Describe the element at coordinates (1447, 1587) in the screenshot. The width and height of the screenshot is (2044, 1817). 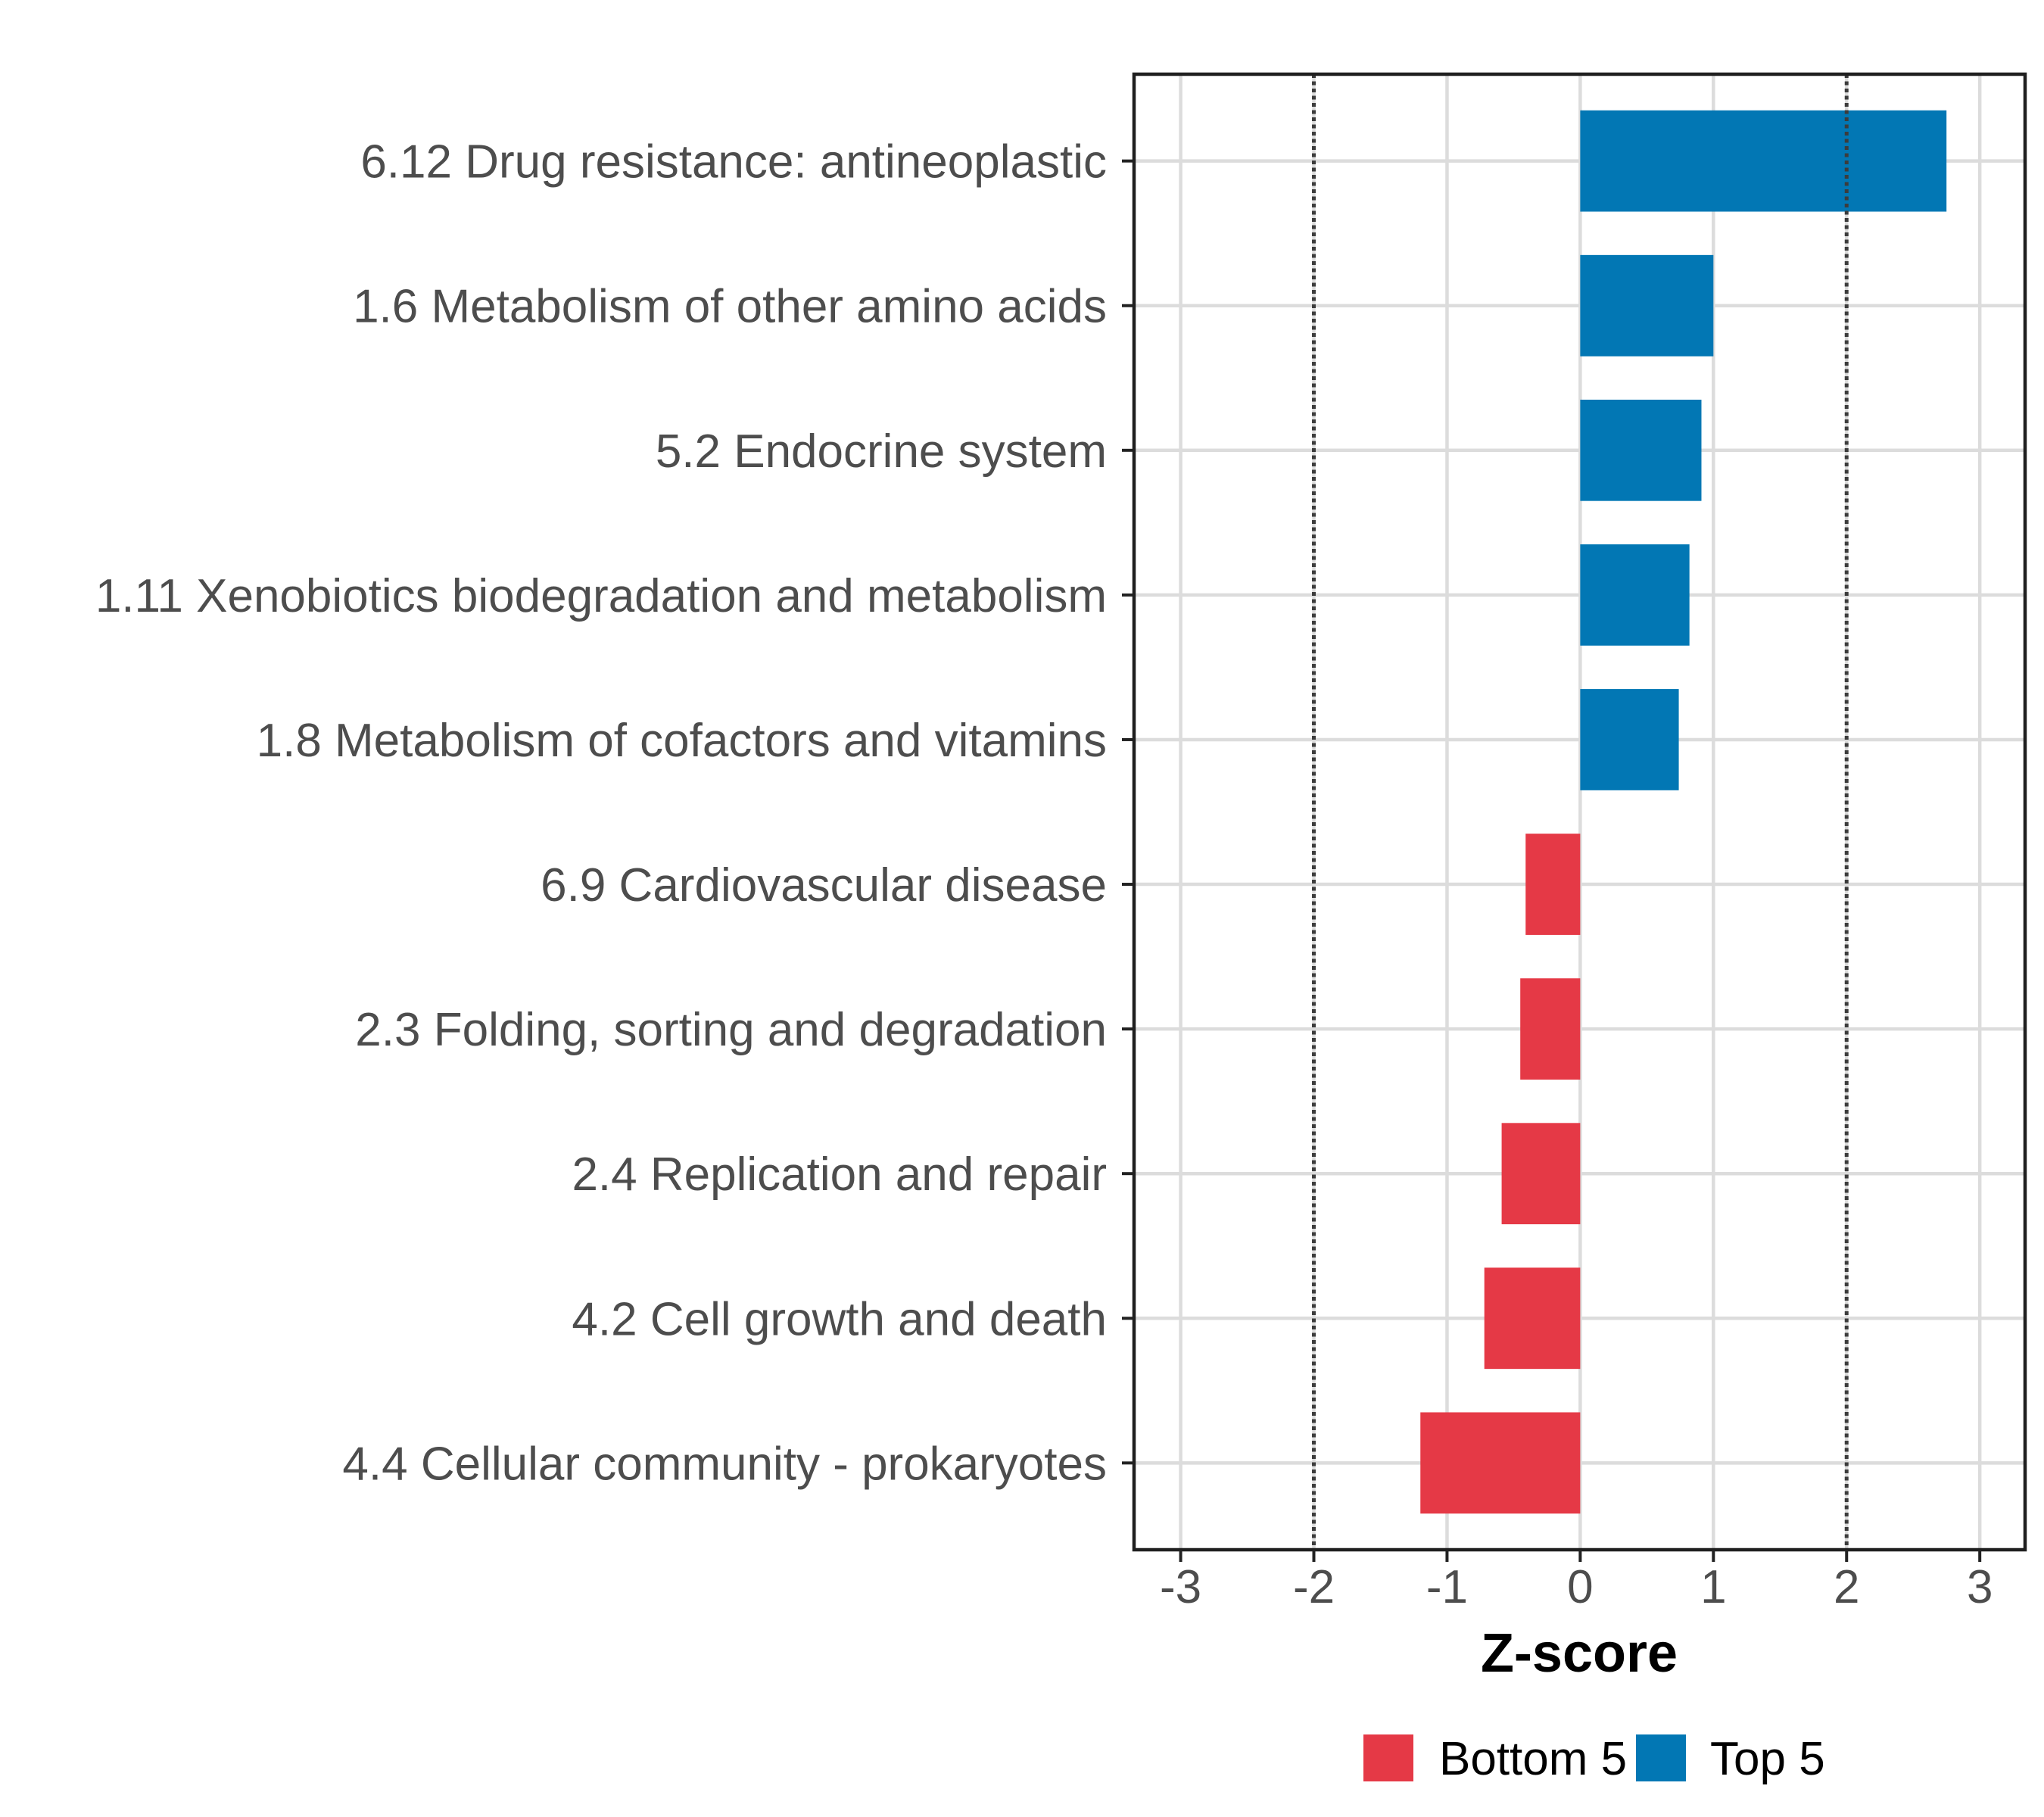
I see `x-tick-label: -1` at that location.